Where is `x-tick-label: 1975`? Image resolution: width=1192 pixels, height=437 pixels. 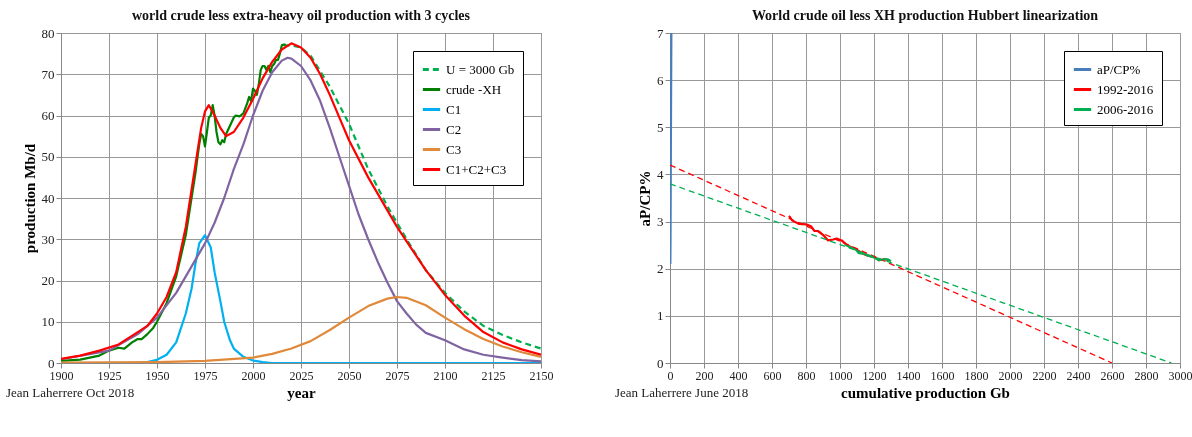 x-tick-label: 1975 is located at coordinates (205, 375).